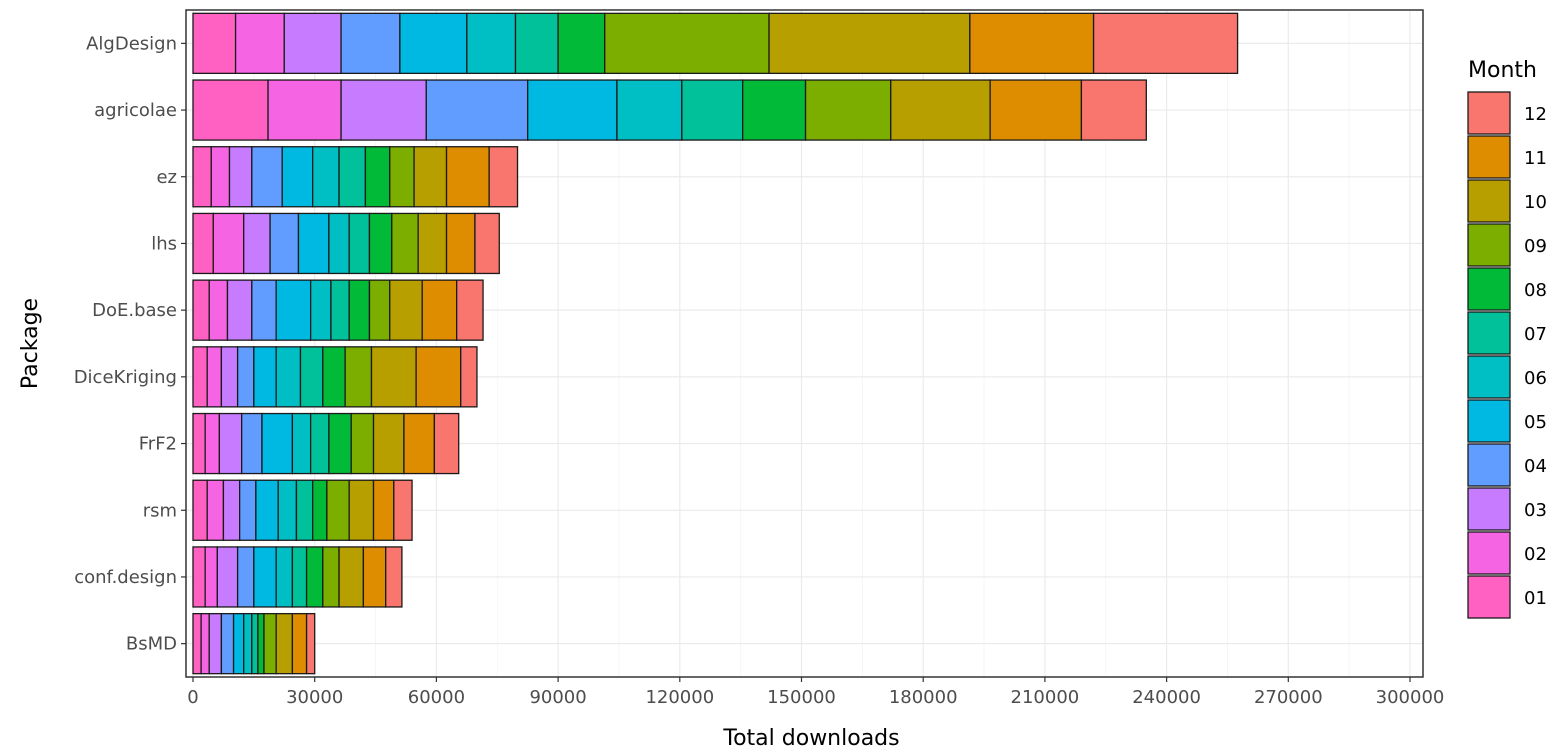 The image size is (1557, 750). What do you see at coordinates (284, 577) in the screenshot?
I see `bar-segment-conf.design-06` at bounding box center [284, 577].